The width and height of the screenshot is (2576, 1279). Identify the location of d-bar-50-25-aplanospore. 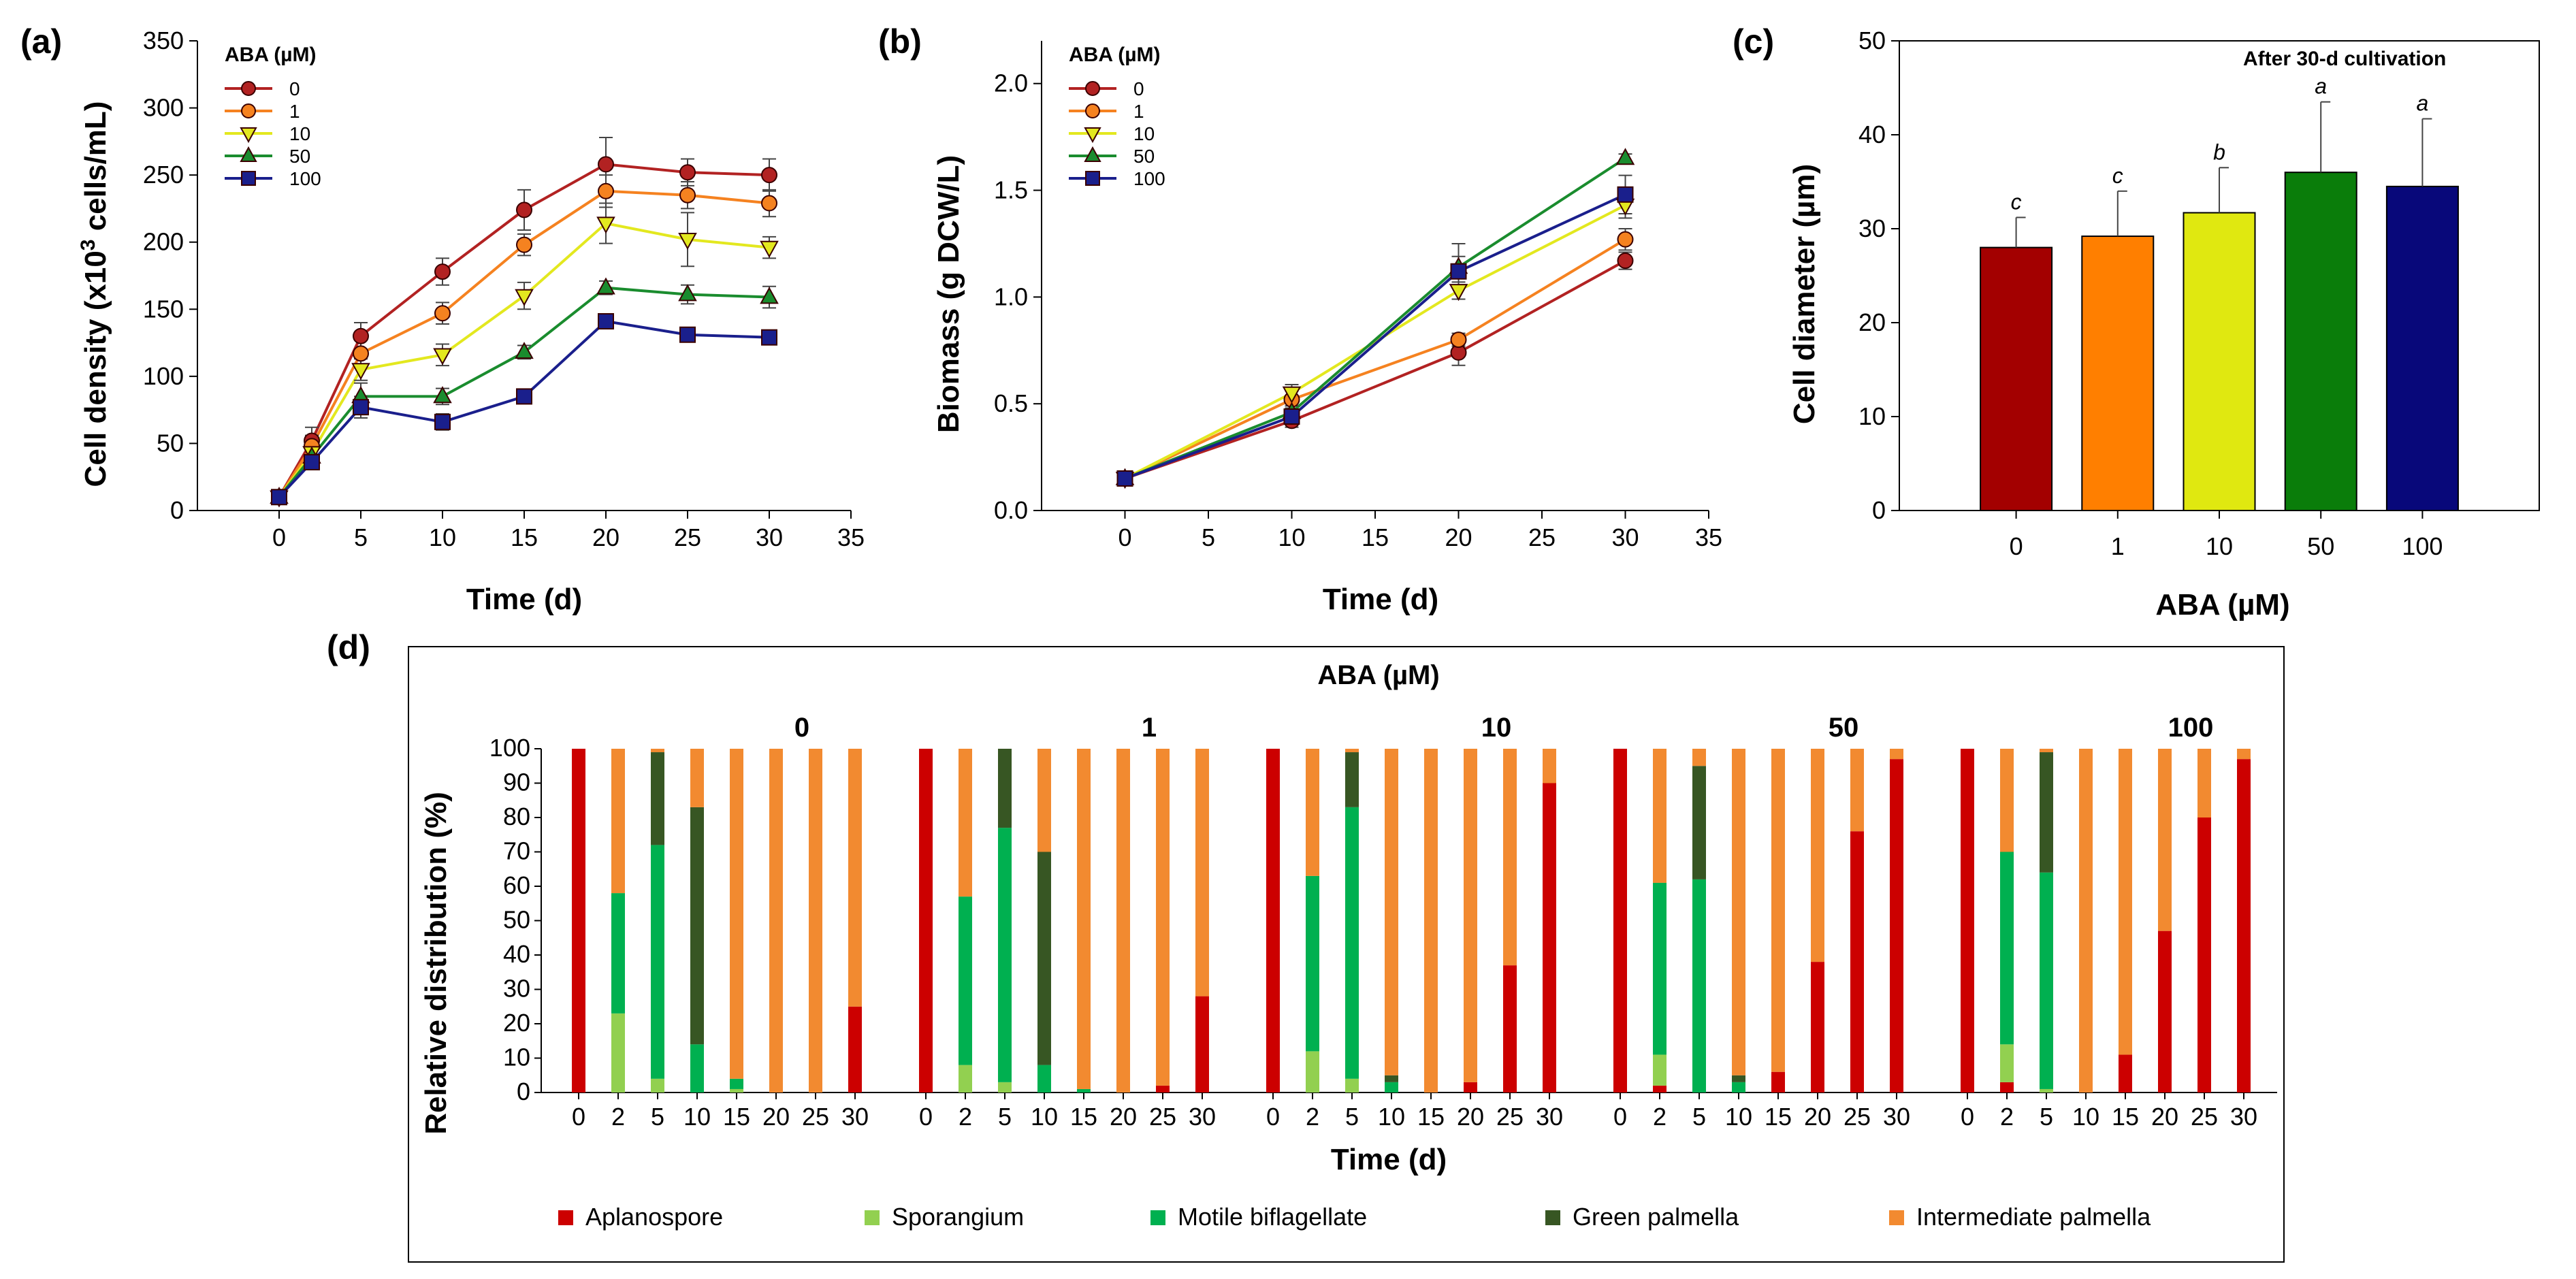
(1857, 961).